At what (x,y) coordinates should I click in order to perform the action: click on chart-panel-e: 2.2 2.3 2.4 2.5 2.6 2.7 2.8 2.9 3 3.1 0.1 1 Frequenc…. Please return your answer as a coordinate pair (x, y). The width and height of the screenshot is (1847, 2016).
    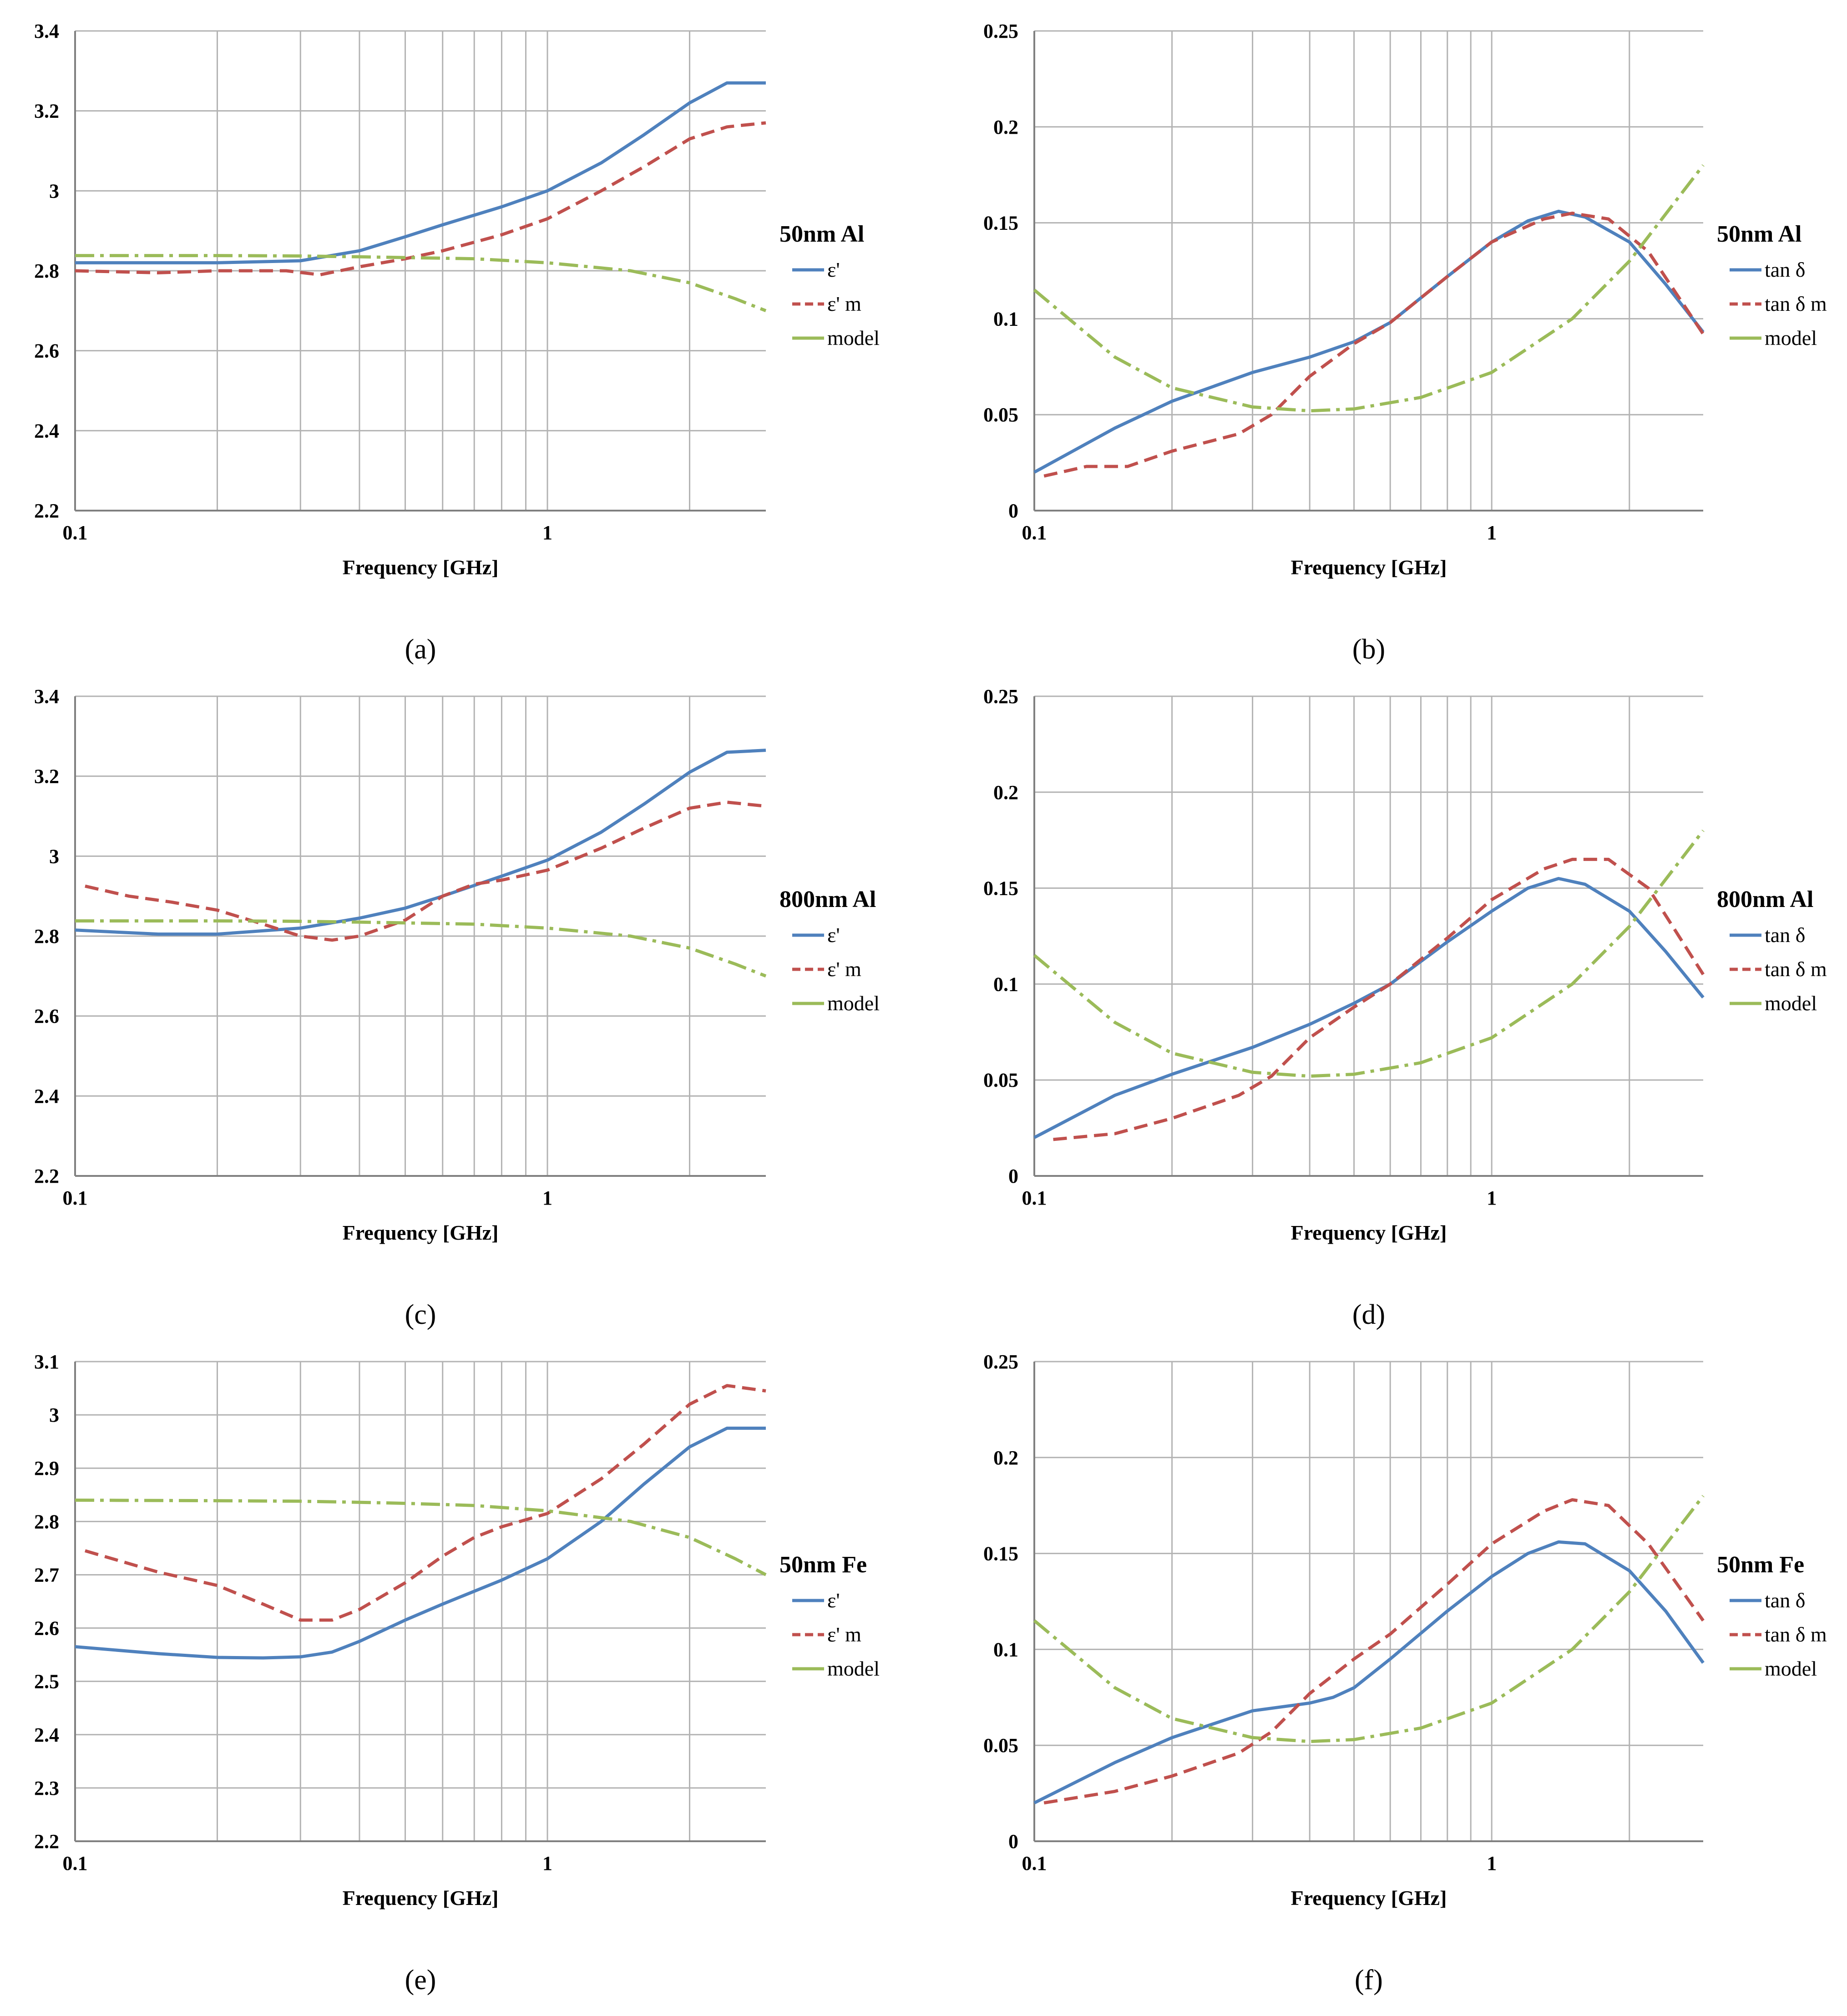
    Looking at the image, I should click on (457, 1673).